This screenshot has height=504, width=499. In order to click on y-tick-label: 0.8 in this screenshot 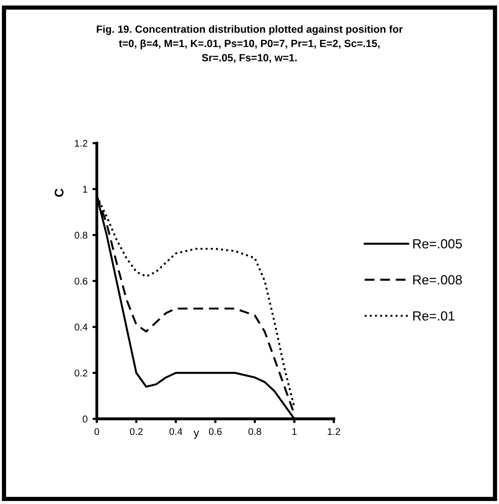, I will do `click(81, 235)`.